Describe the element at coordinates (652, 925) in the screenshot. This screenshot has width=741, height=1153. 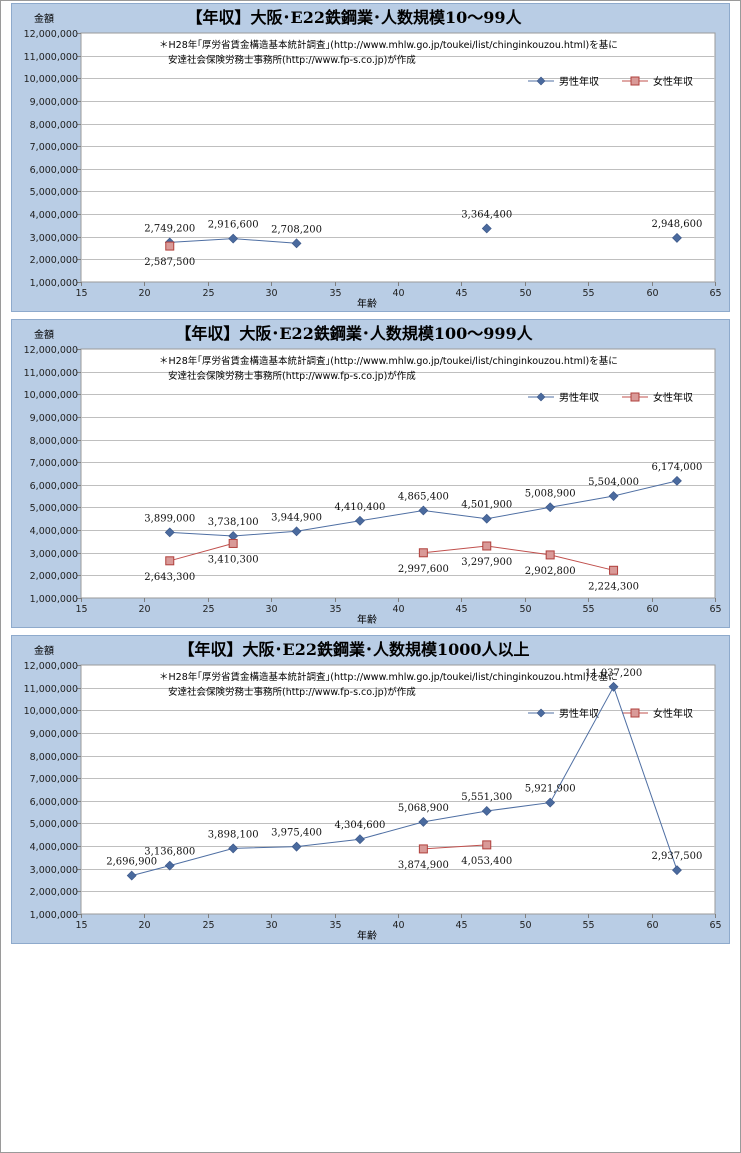
I see `x-tick-label: 60` at that location.